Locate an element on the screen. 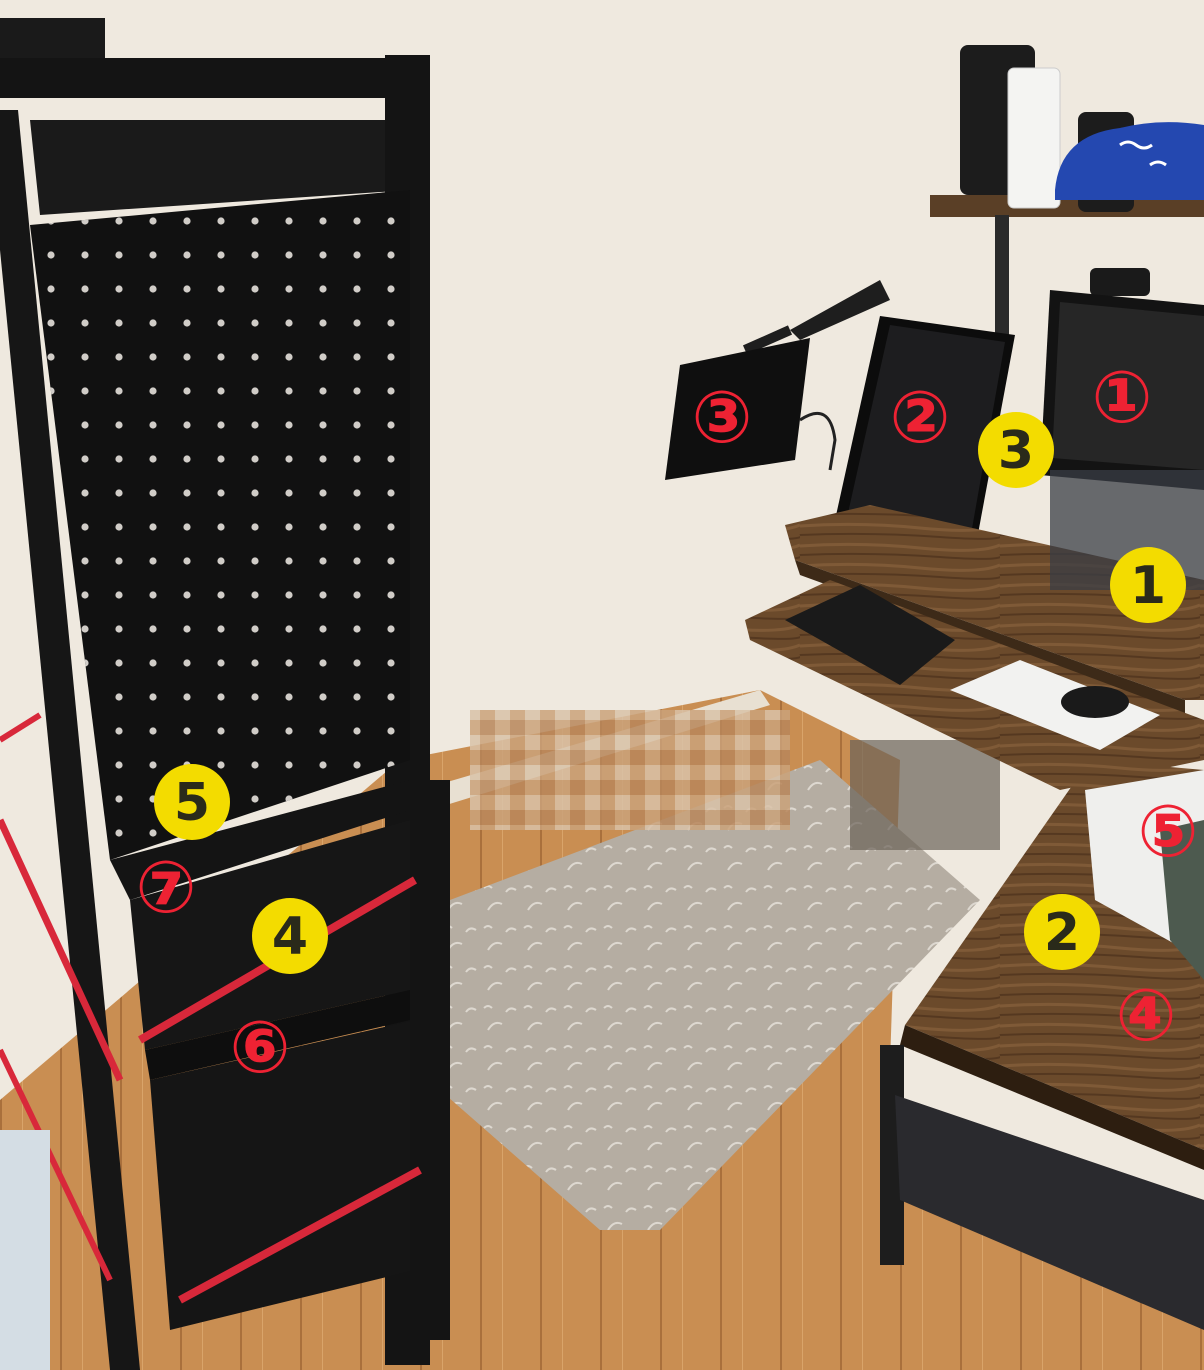  white-cabinet is located at coordinates (25, 1250).